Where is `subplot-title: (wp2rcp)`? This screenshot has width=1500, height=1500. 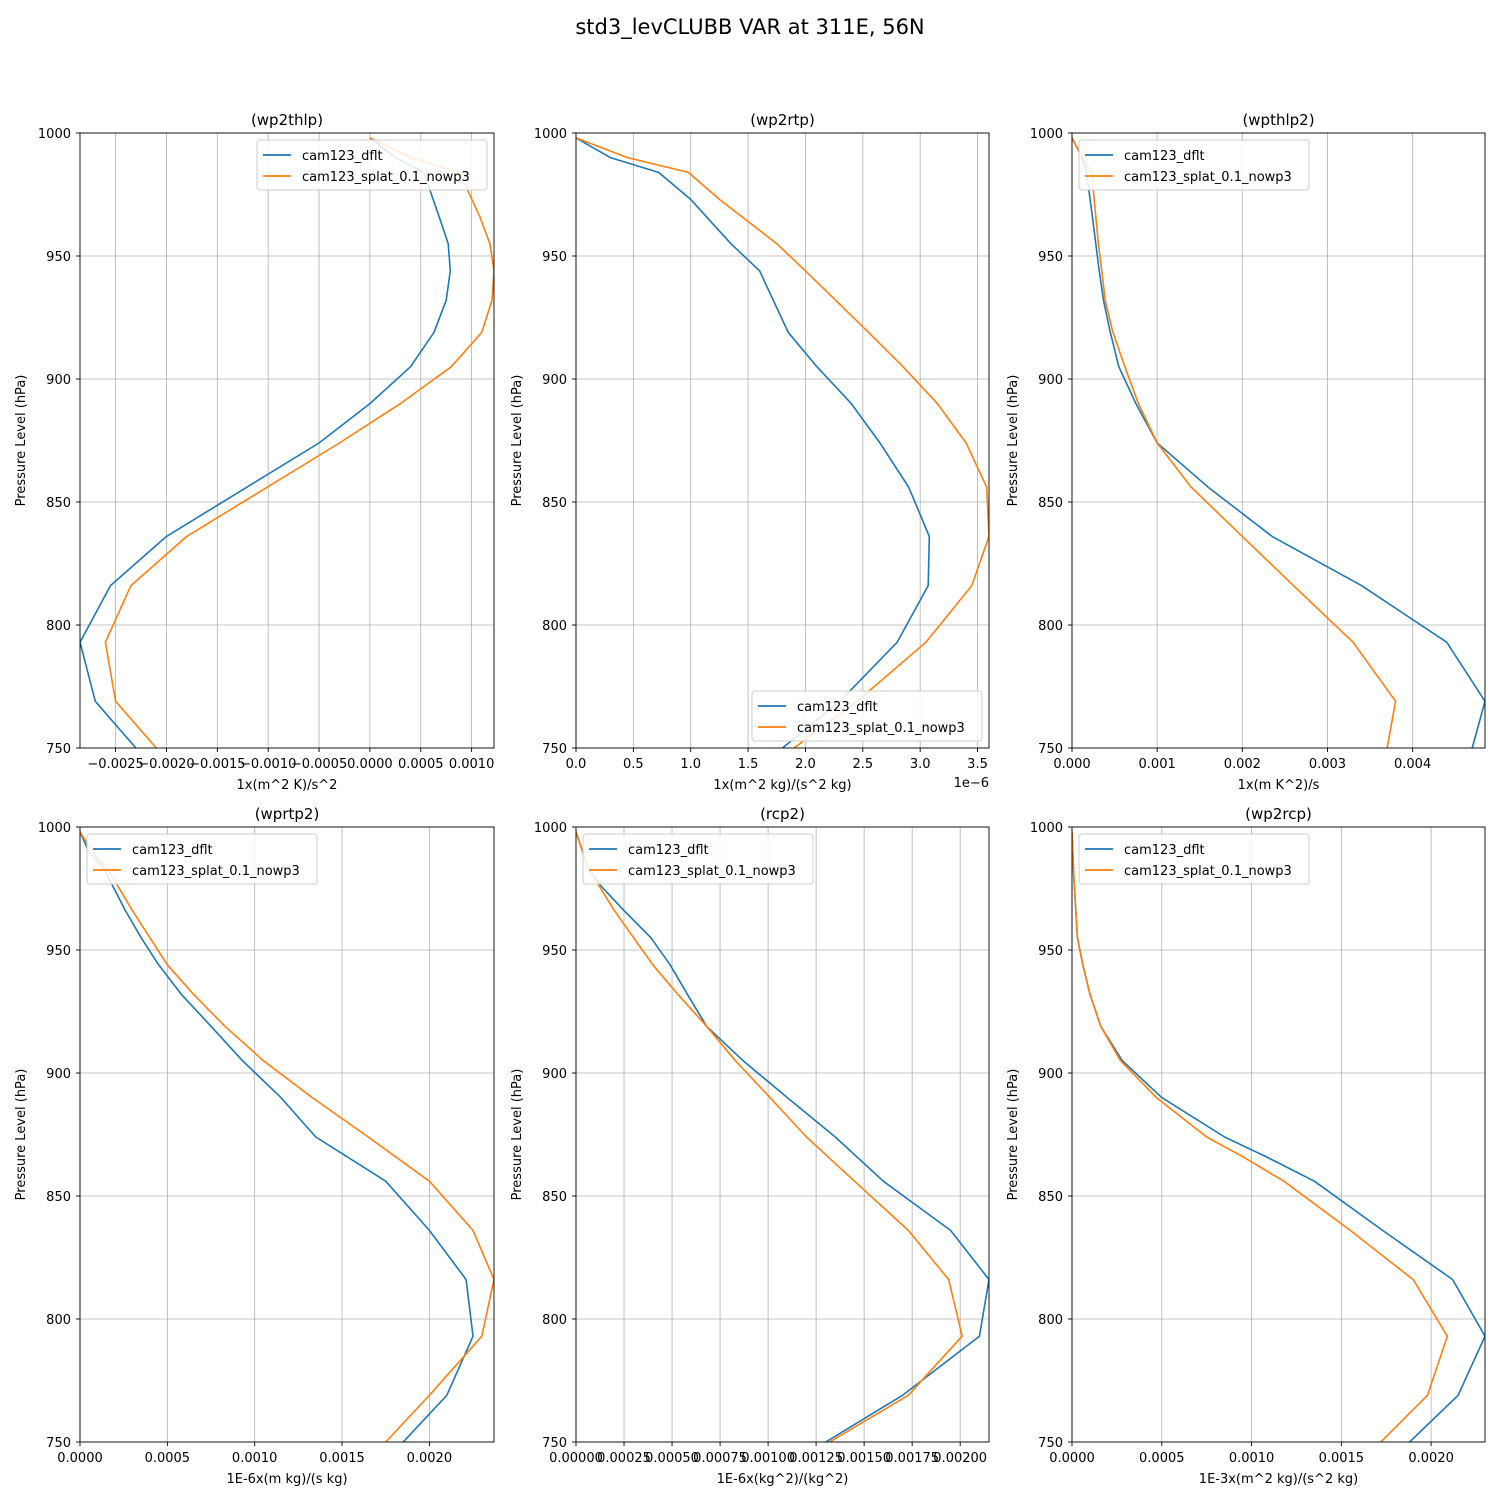
subplot-title: (wp2rcp) is located at coordinates (1278, 814).